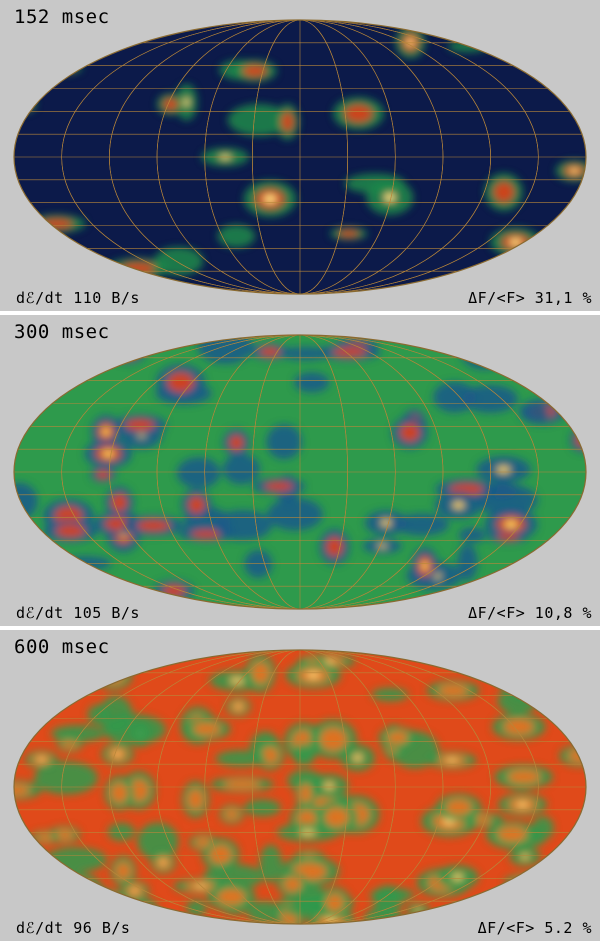 The image size is (600, 941). Describe the element at coordinates (62, 332) in the screenshot. I see `time-label: 300 msec` at that location.